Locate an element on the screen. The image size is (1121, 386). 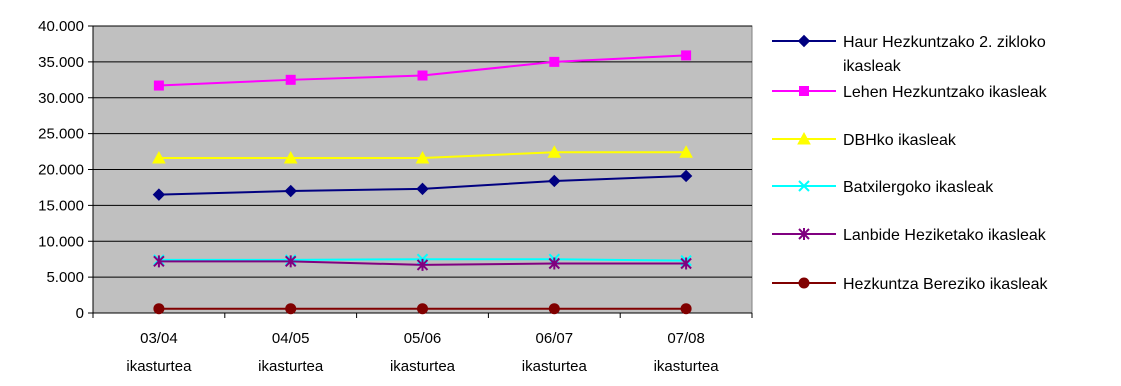
x-tick-label: 07/08 ikasturtea is located at coordinates (687, 352).